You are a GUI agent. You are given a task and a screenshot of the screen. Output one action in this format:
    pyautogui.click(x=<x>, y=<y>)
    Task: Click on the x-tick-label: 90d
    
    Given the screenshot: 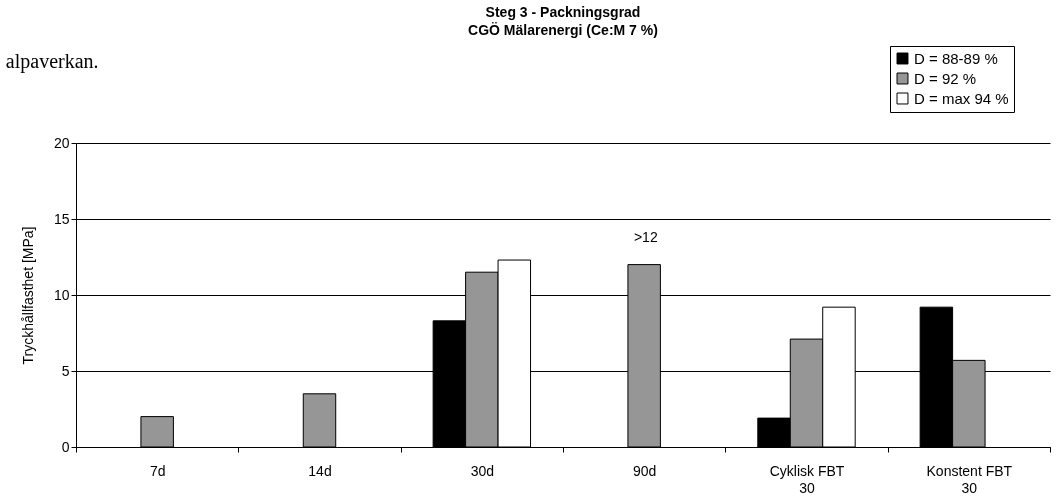 What is the action you would take?
    pyautogui.click(x=644, y=470)
    